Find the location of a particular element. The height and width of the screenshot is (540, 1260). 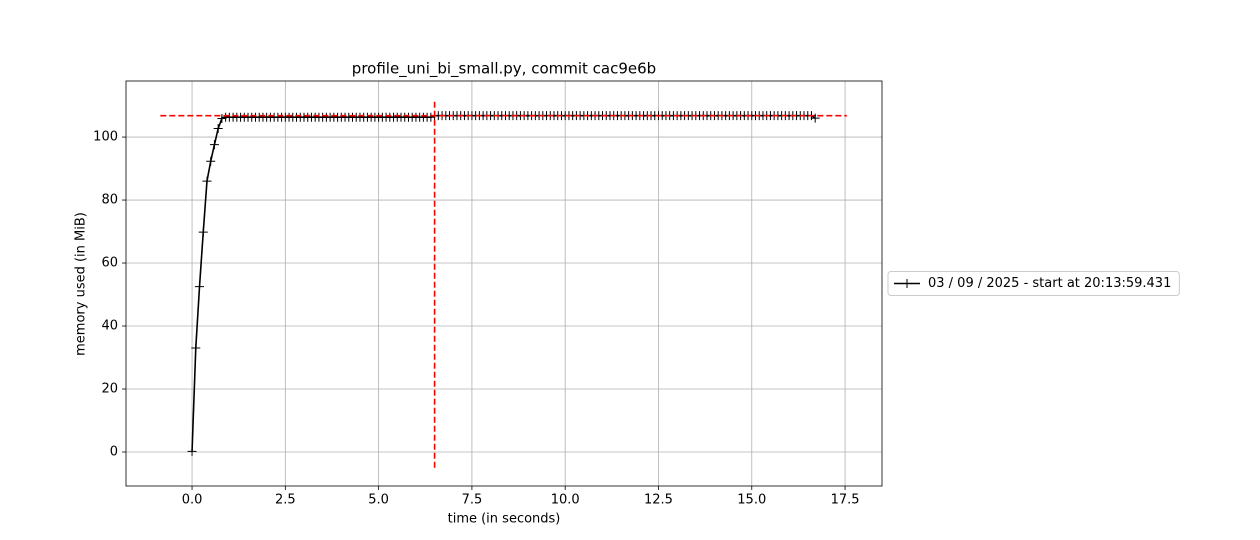

y-tick-label: 60 is located at coordinates (109, 263).